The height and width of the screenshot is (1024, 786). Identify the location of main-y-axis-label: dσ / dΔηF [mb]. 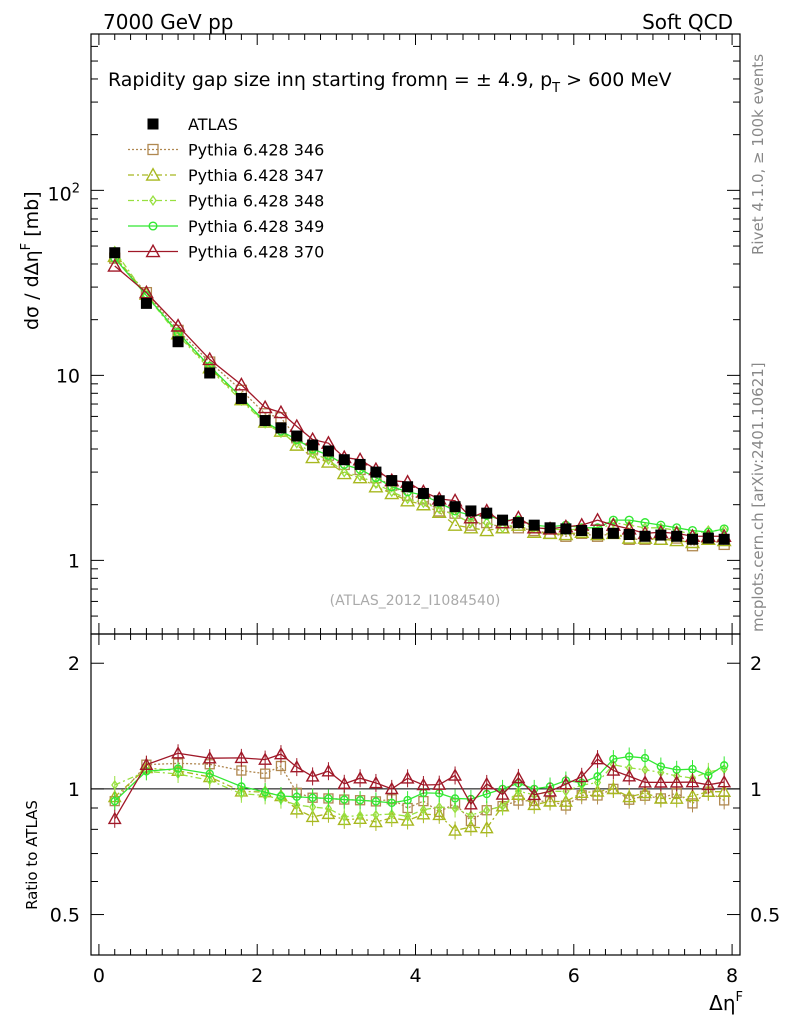
(31, 260).